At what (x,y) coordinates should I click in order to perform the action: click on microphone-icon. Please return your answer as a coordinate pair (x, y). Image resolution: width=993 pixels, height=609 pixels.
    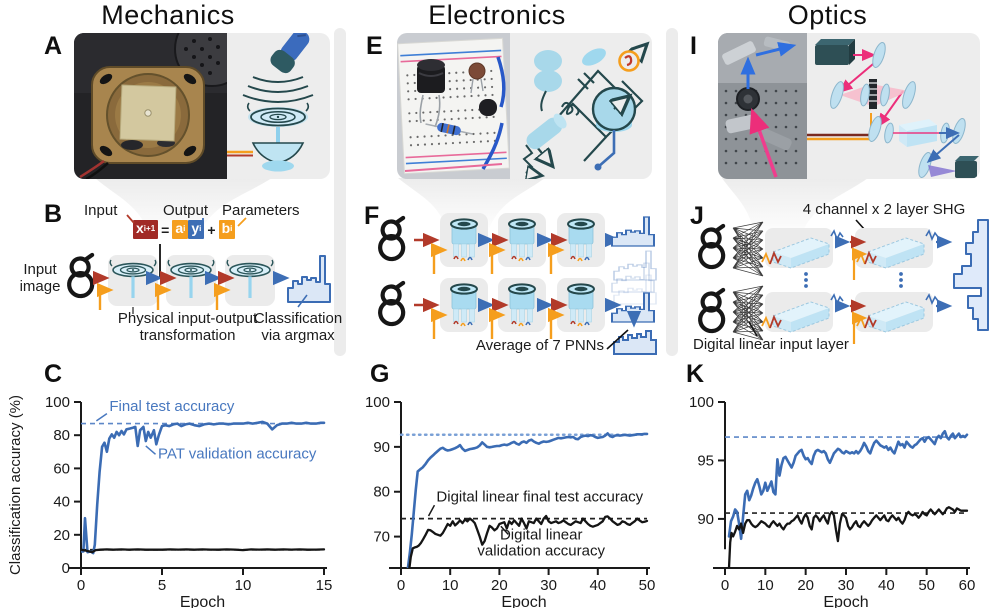
    Looking at the image, I should click on (290, 53).